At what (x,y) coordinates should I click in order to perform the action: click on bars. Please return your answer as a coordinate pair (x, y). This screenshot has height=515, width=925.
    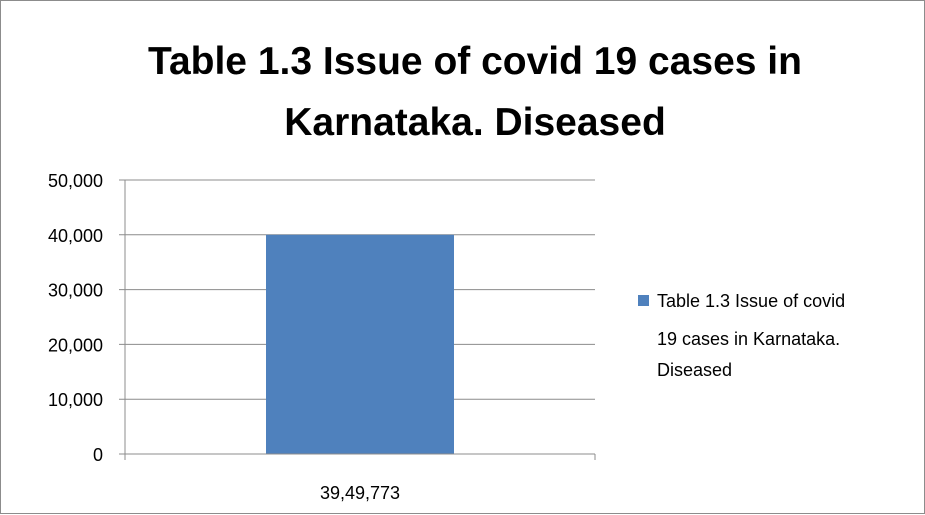
    Looking at the image, I should click on (360, 344).